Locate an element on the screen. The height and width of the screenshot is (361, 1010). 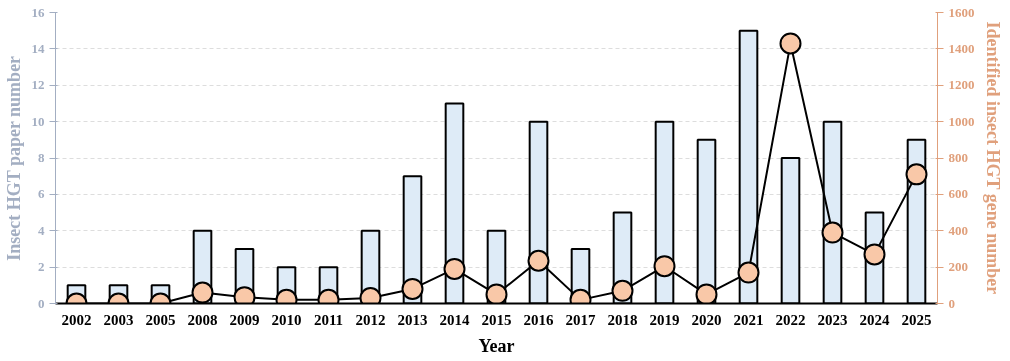
y-tick-label: 10 is located at coordinates (38, 121).